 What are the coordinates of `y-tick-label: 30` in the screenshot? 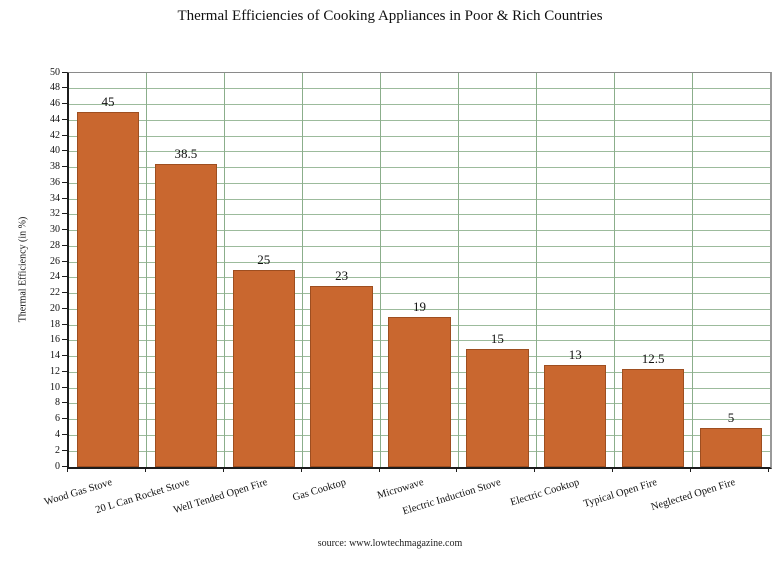 It's located at (55, 230).